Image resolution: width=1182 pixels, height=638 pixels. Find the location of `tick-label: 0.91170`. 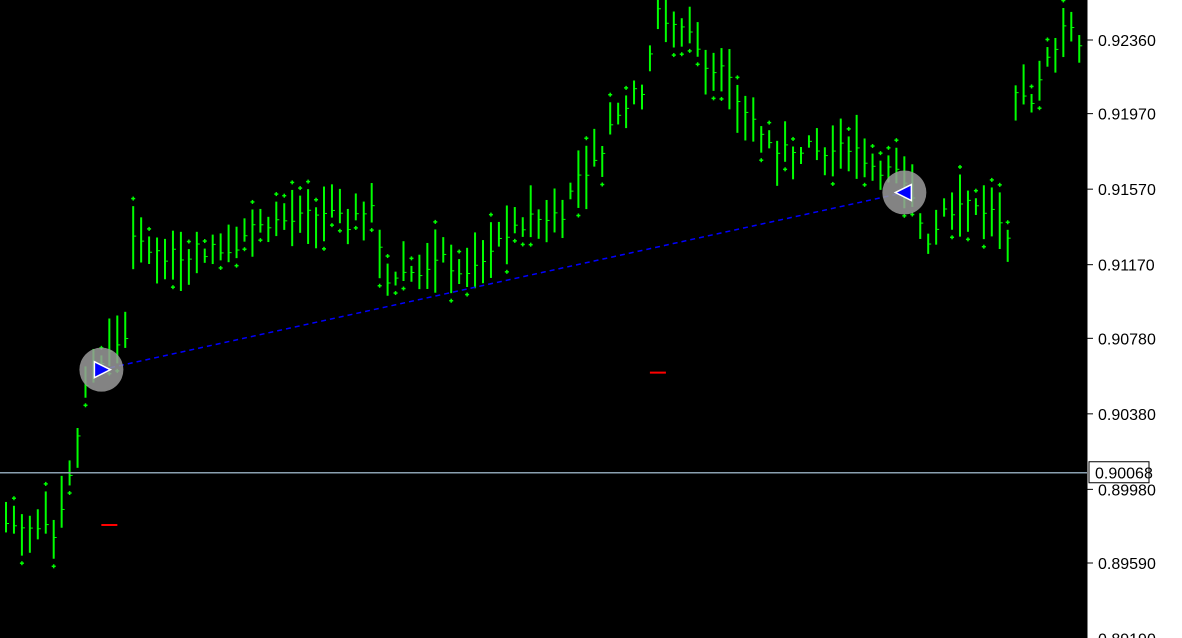

tick-label: 0.91170 is located at coordinates (1126, 266).